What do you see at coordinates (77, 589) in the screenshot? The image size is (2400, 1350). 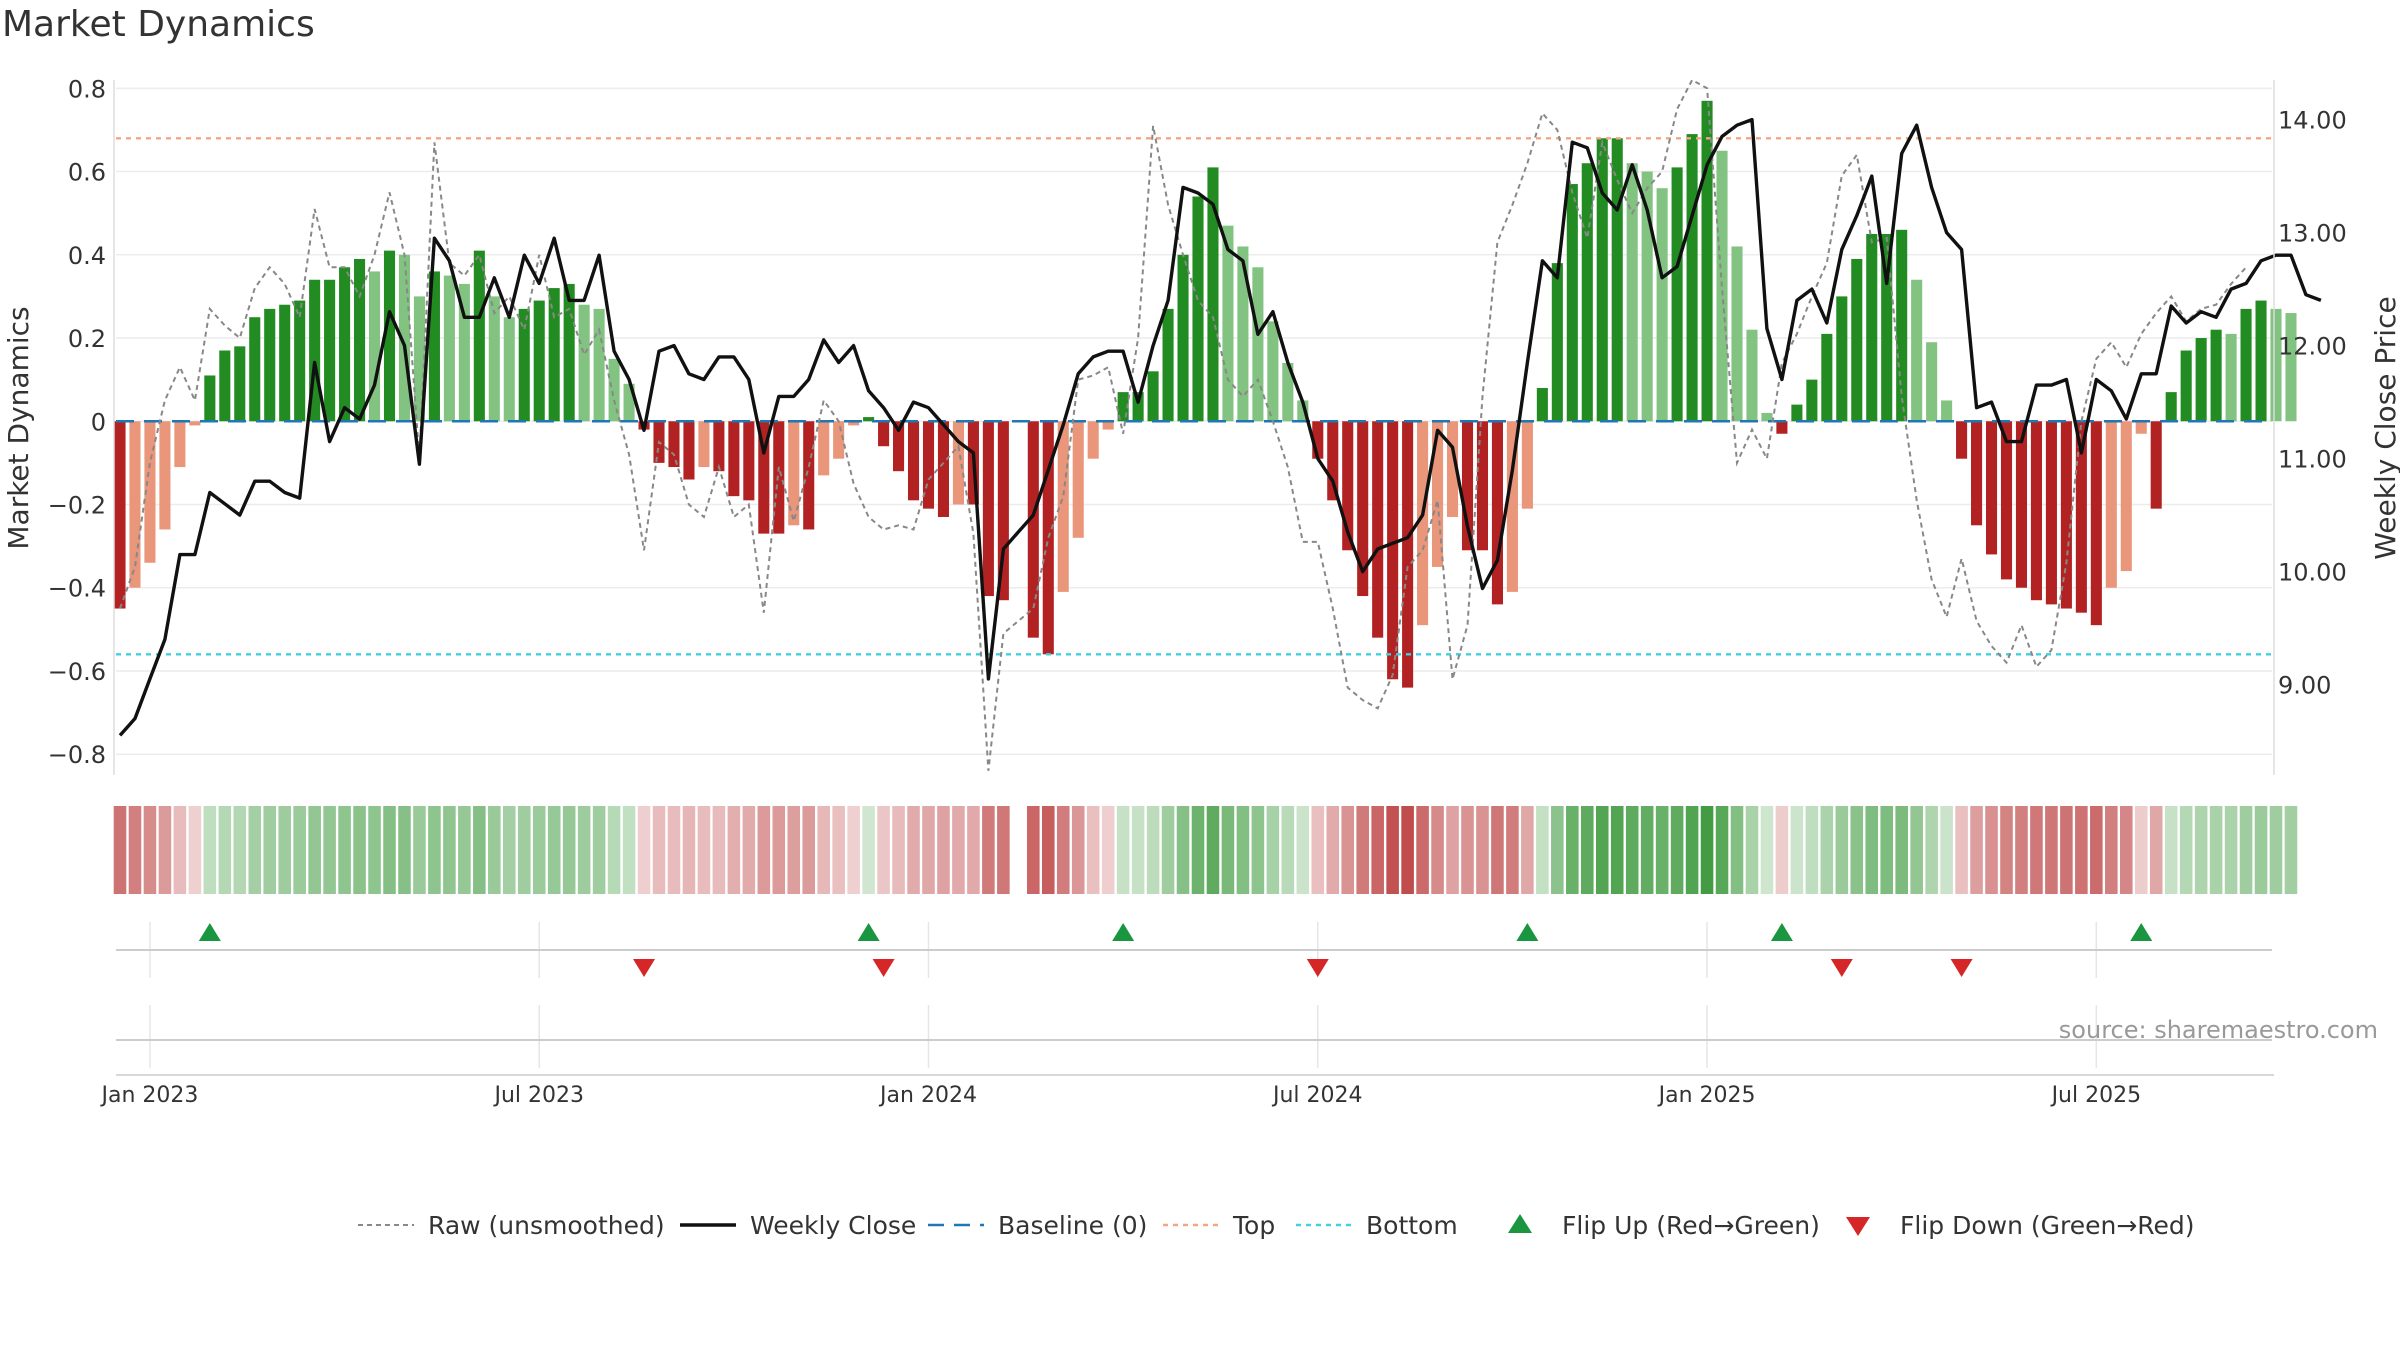 I see `y-left-tick-label: −0.4` at bounding box center [77, 589].